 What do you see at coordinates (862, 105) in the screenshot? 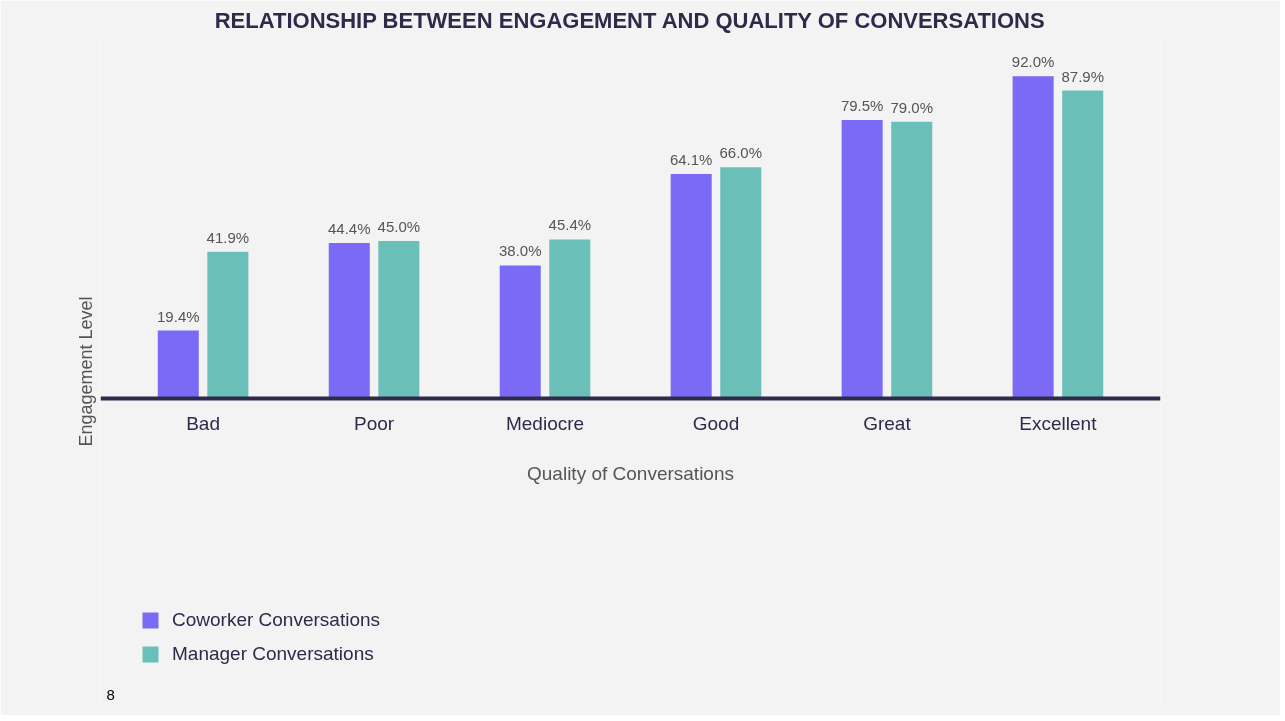
I see `data-label: 79.5%` at bounding box center [862, 105].